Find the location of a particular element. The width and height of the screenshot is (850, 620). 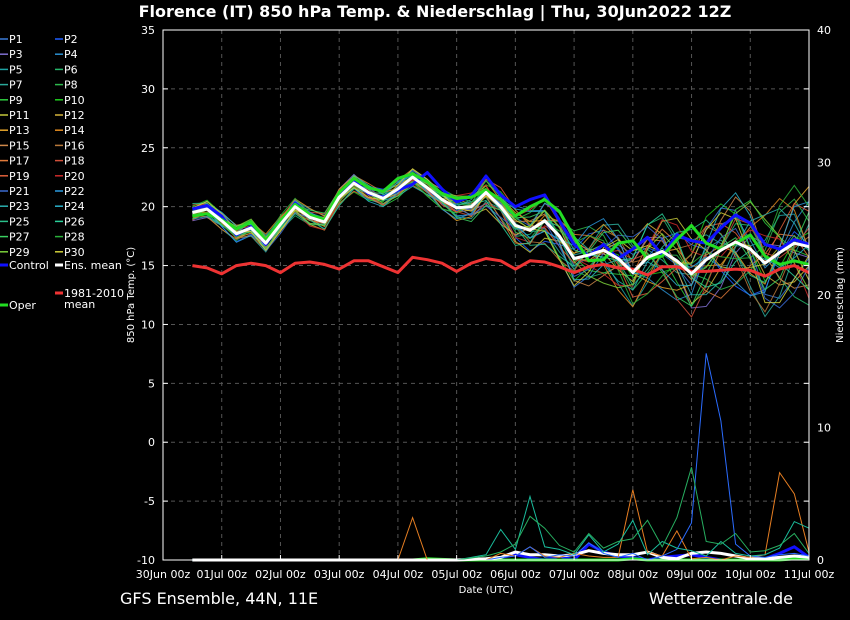

legend-label-p14: P14 is located at coordinates (74, 130).